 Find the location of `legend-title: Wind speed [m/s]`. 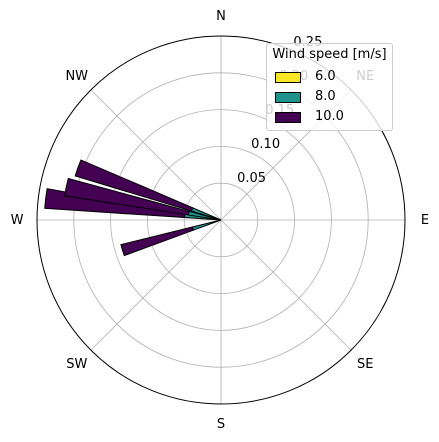

legend-title: Wind speed [m/s] is located at coordinates (329, 54).